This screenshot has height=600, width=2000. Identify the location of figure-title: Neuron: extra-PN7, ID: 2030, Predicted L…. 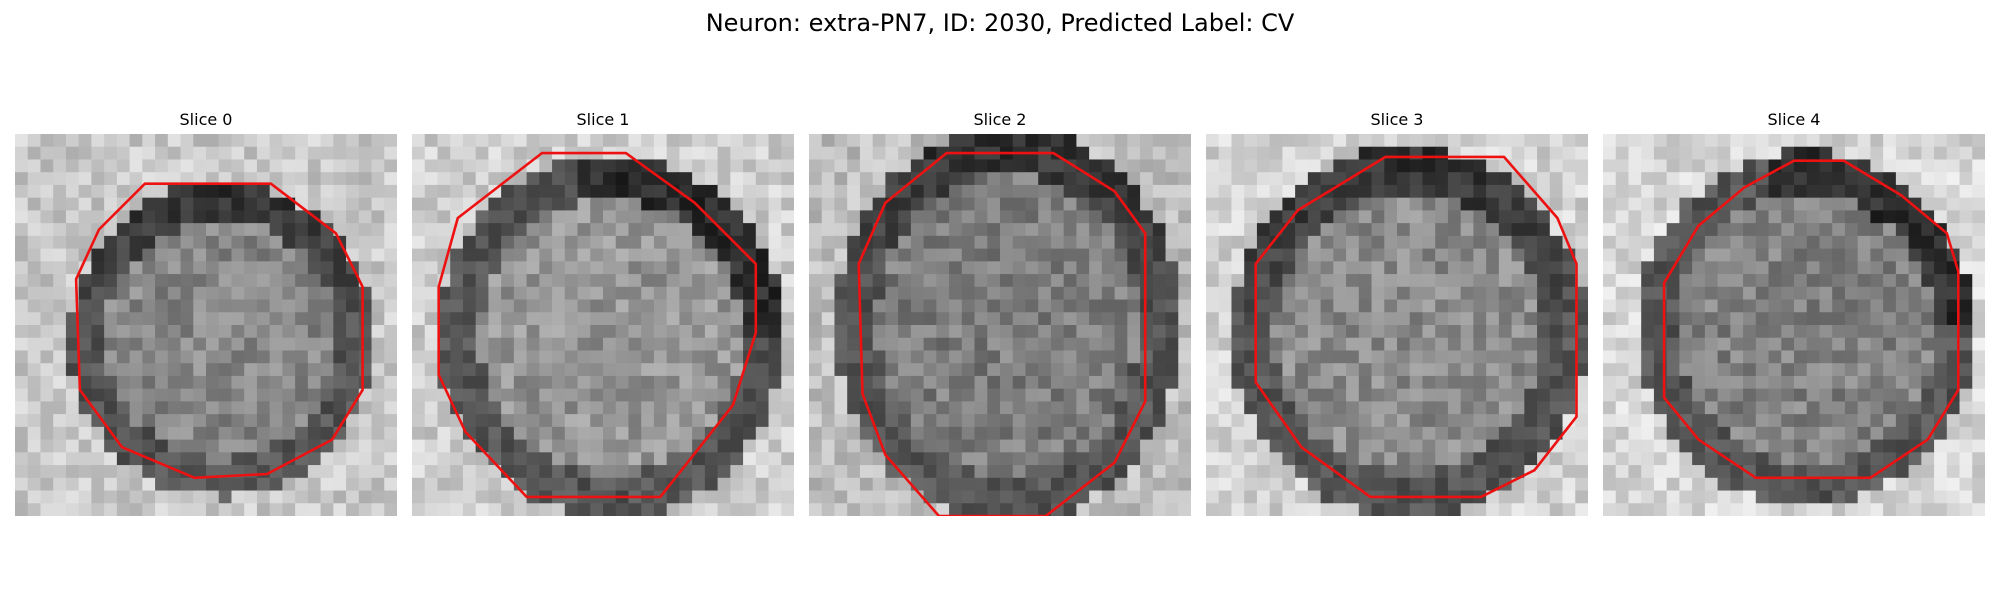
(1000, 23).